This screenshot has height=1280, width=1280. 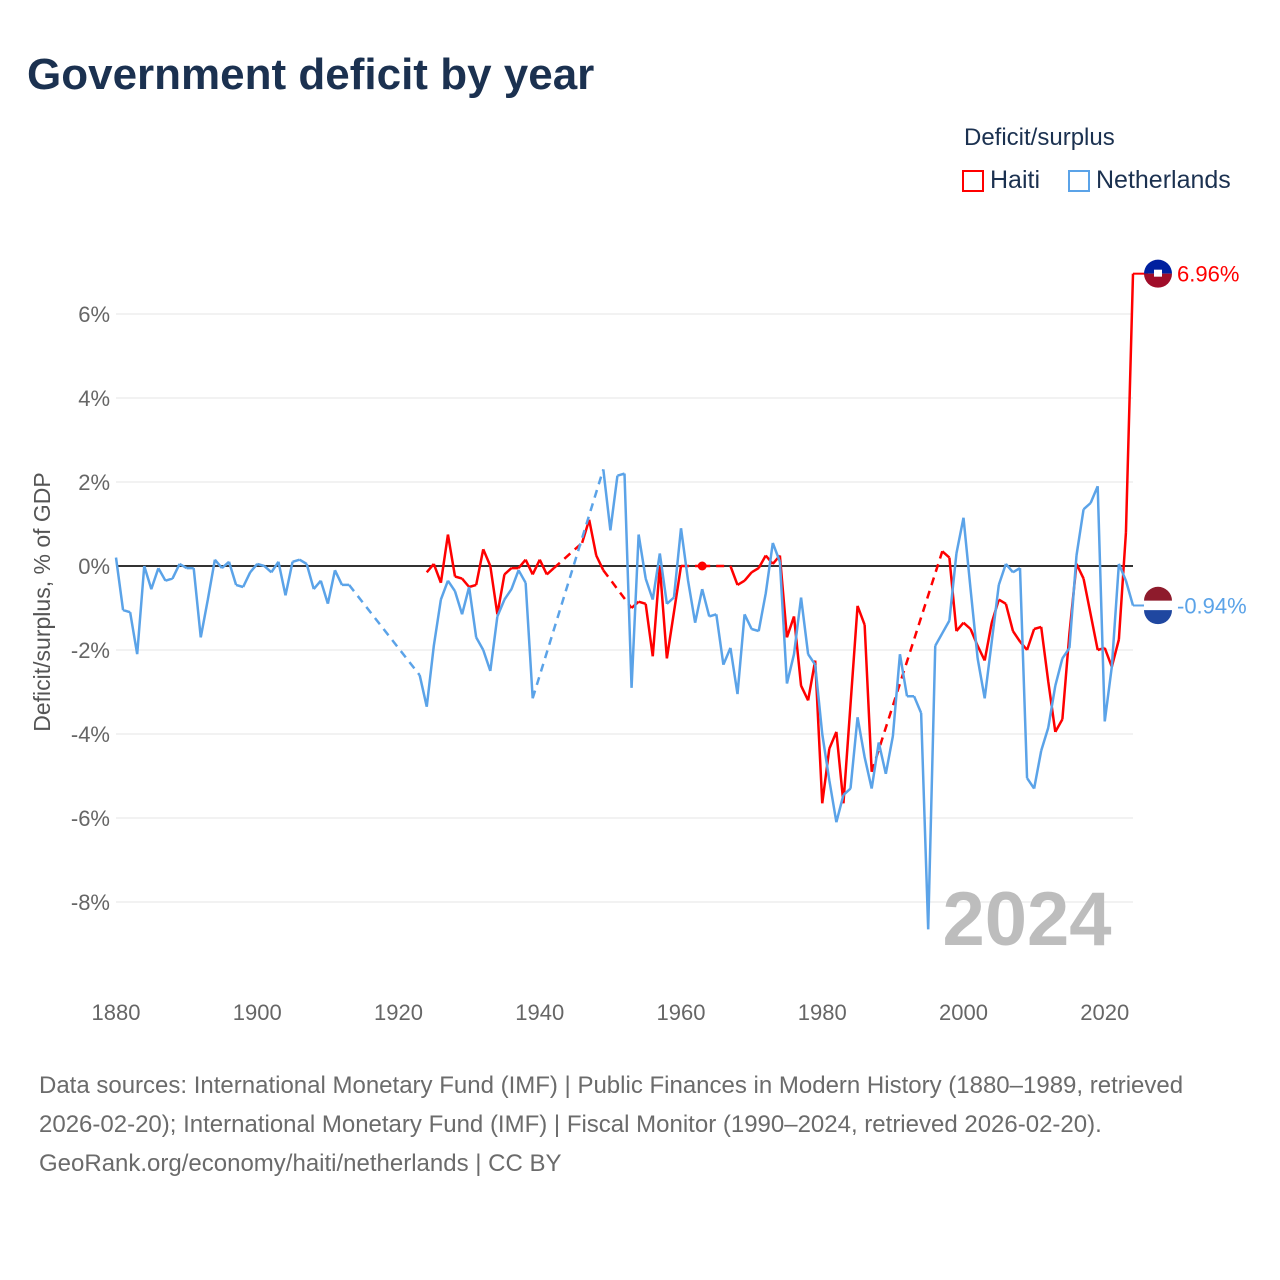 I want to click on x-tick-label: 1940, so click(x=539, y=1012).